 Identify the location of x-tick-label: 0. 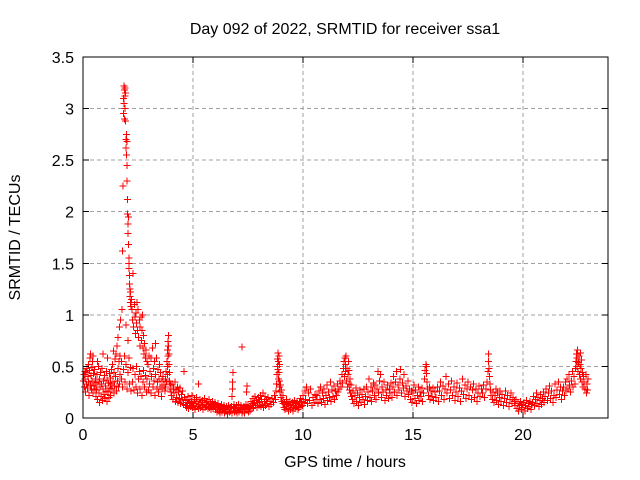
(83, 435).